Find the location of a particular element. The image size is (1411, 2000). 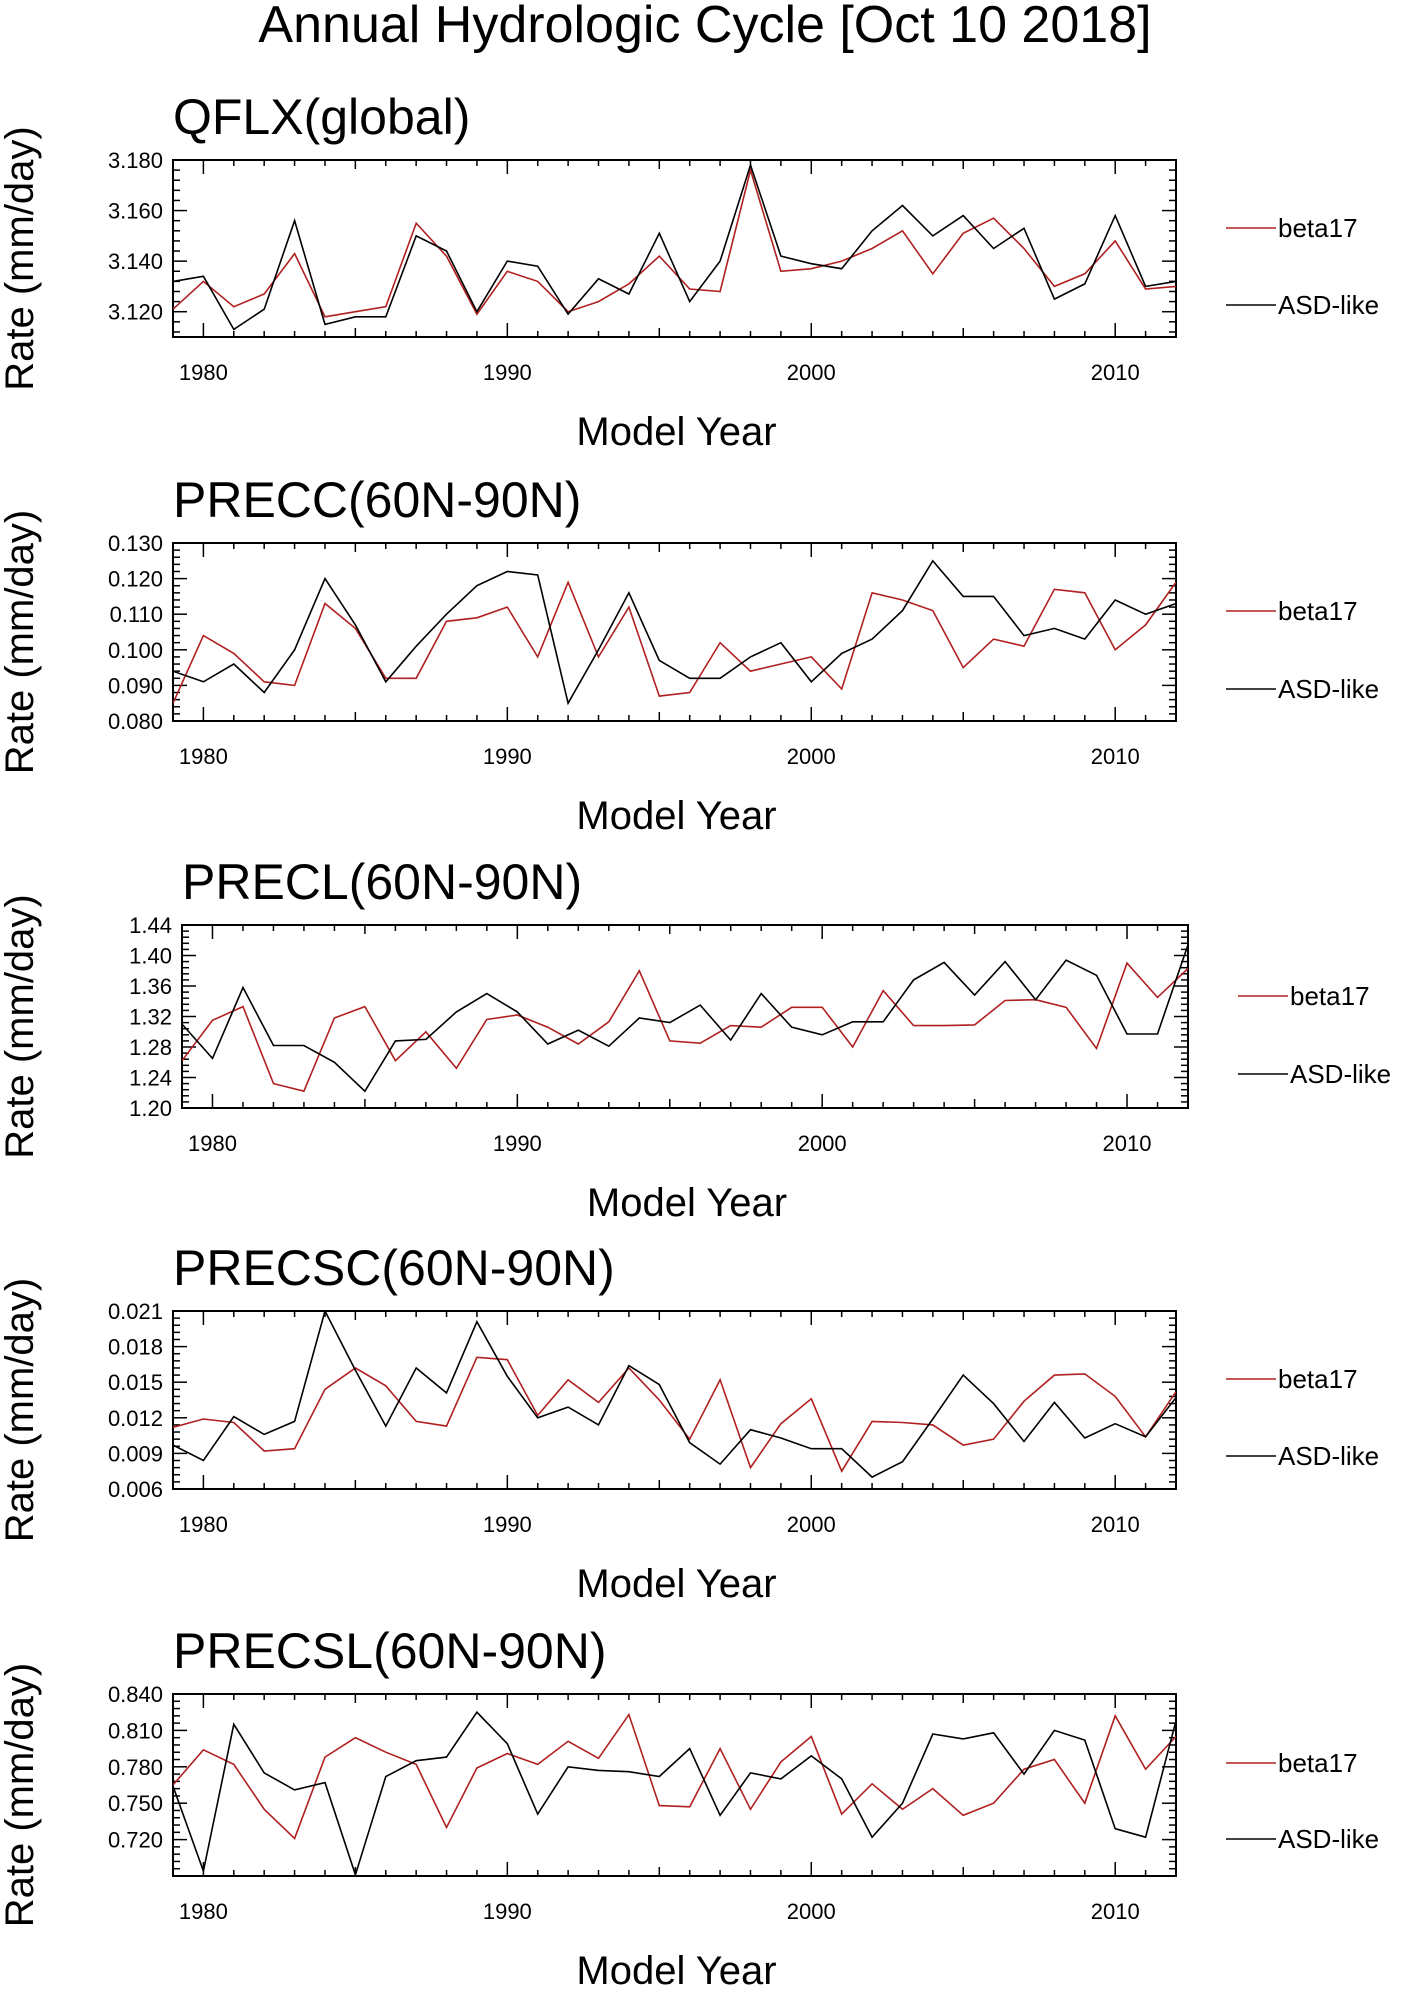

y-tick-label: 0.018 is located at coordinates (135, 1347).